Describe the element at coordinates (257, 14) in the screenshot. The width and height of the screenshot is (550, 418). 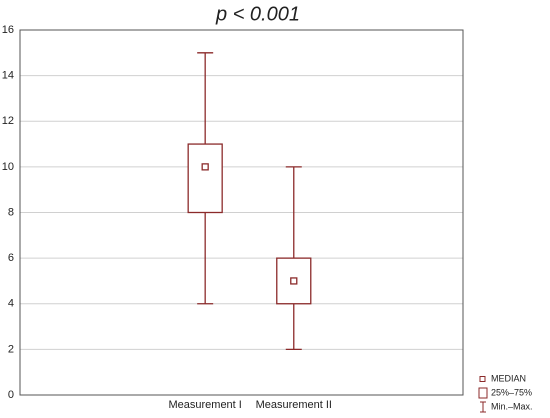
I see `chart-title: p < 0.001` at that location.